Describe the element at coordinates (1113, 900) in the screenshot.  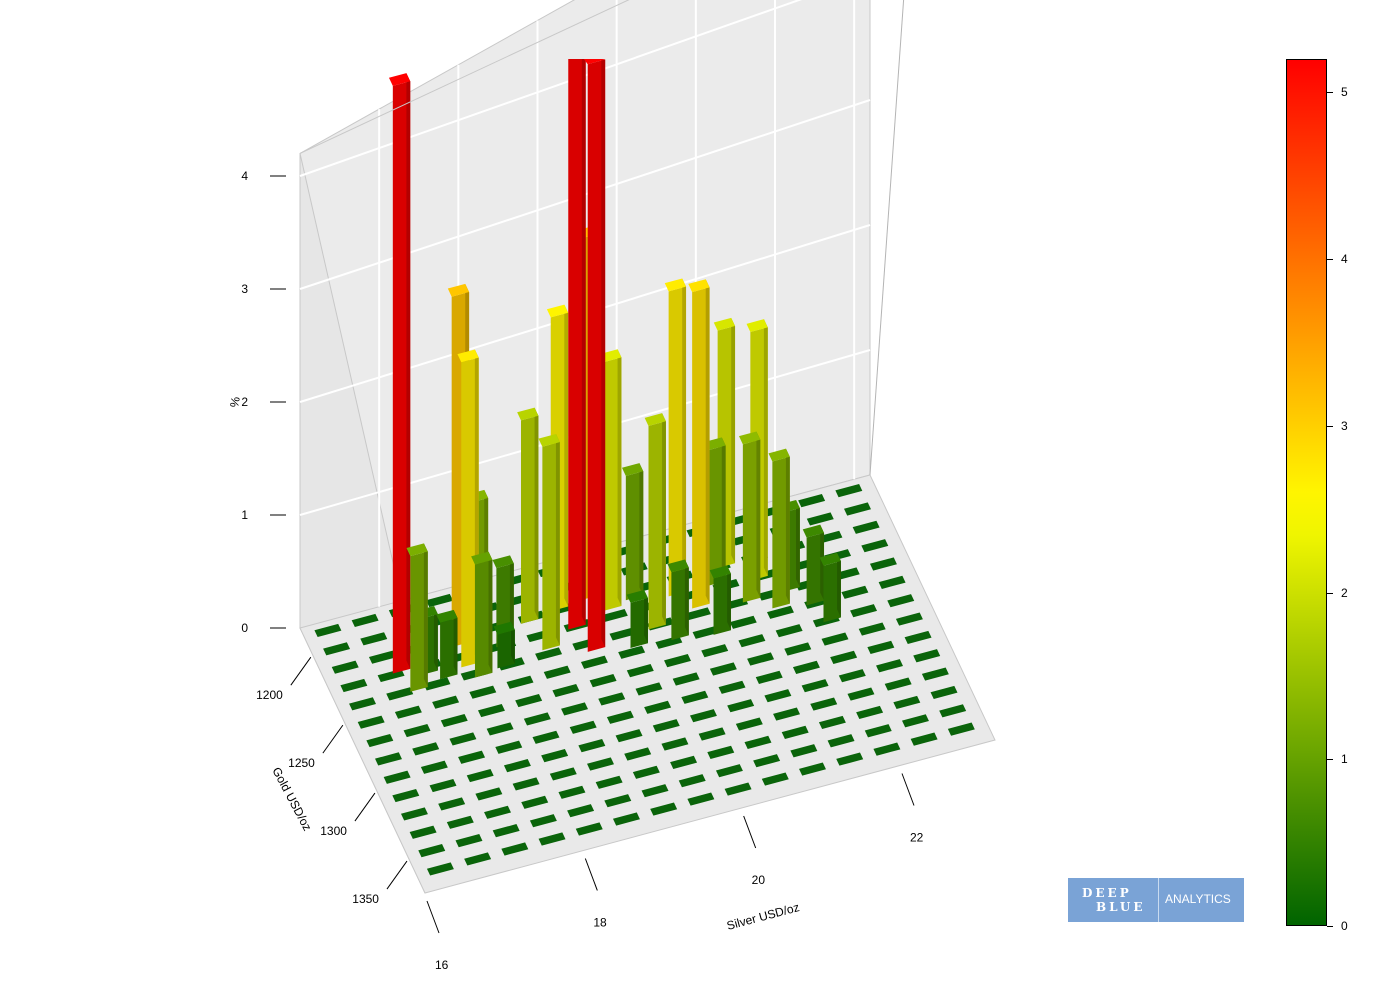
I see `logo-brand-mark: DEEP BLUE` at that location.